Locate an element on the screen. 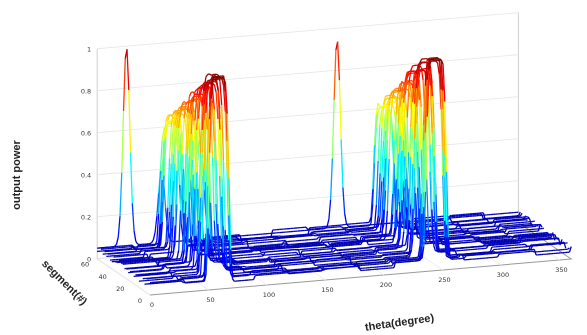 The width and height of the screenshot is (587, 335). z-tick-label: 0.4 is located at coordinates (86, 176).